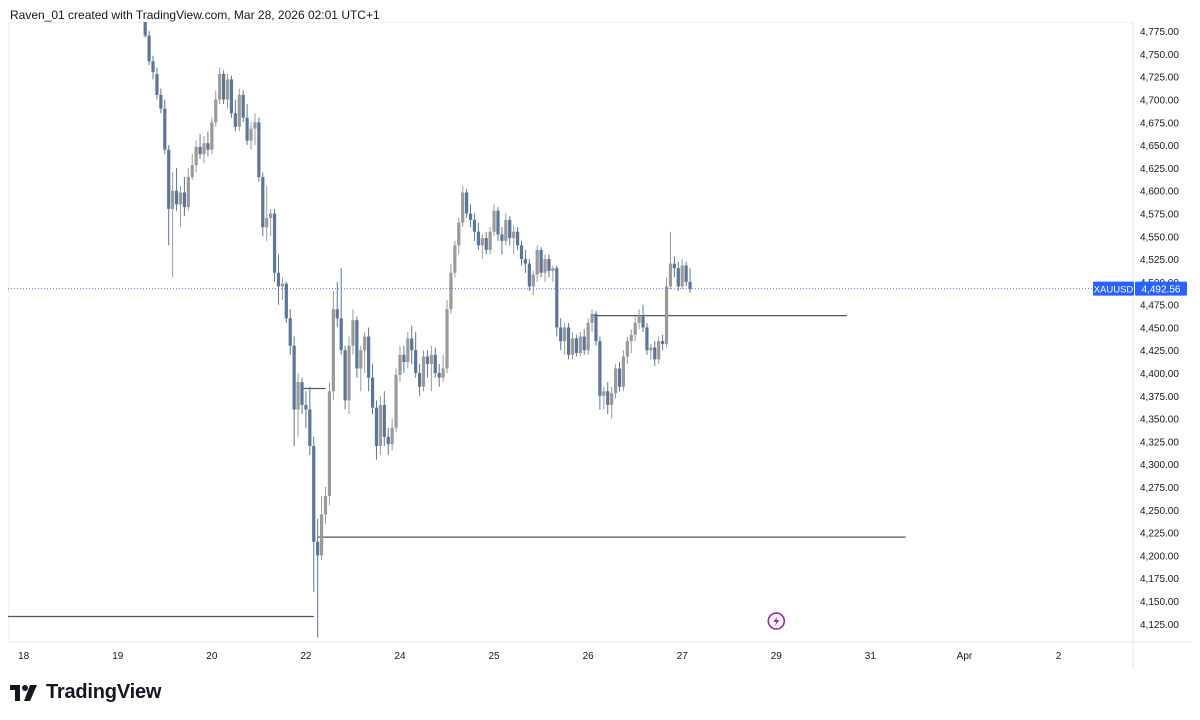 This screenshot has width=1200, height=720. Describe the element at coordinates (1159, 123) in the screenshot. I see `y-tick-label: 4,675.00` at that location.